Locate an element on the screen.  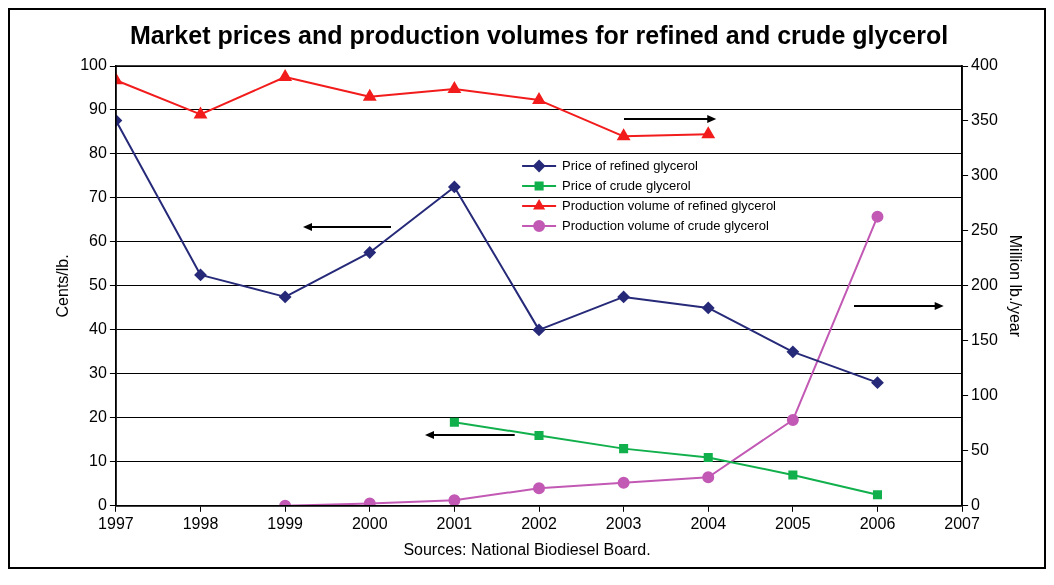
legend-label: Price of refined glycerol is located at coordinates (630, 165).